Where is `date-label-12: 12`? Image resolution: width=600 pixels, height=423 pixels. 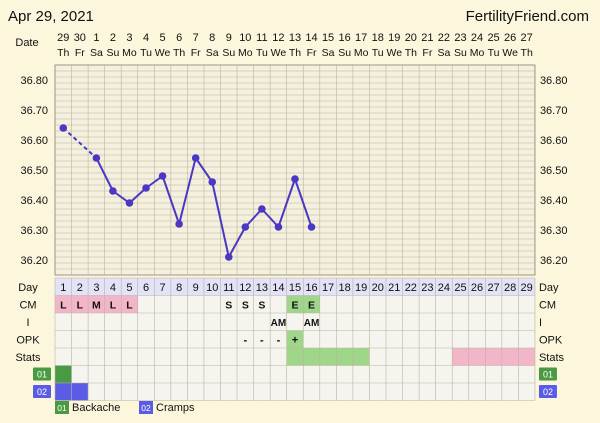
date-label-12: 12 is located at coordinates (278, 38).